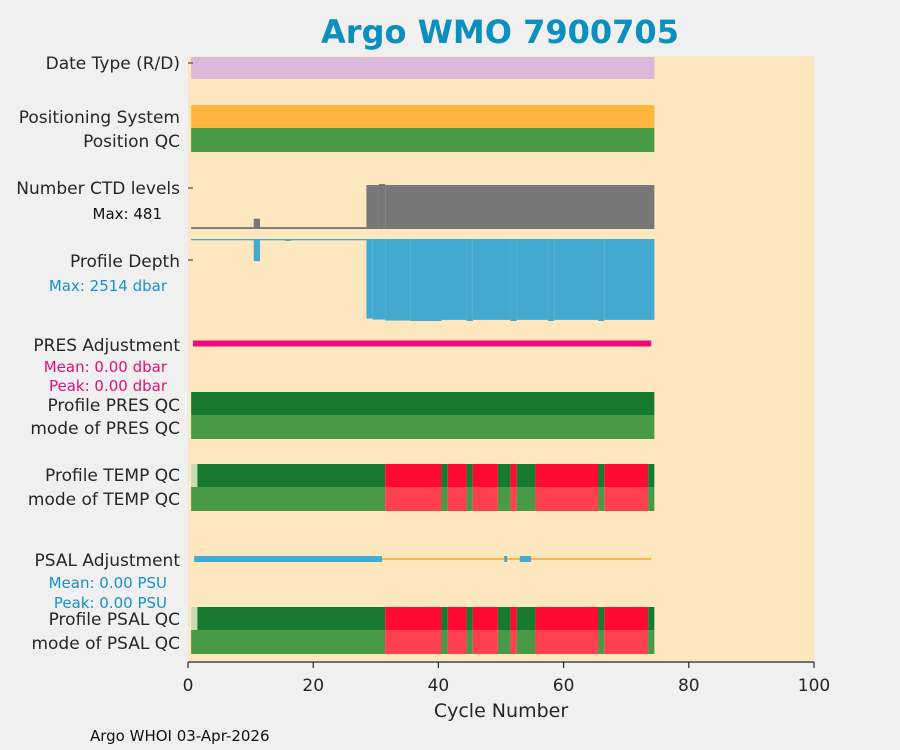 This screenshot has width=900, height=750. I want to click on row-label-psal-adjustment: PSAL Adjustment, so click(108, 561).